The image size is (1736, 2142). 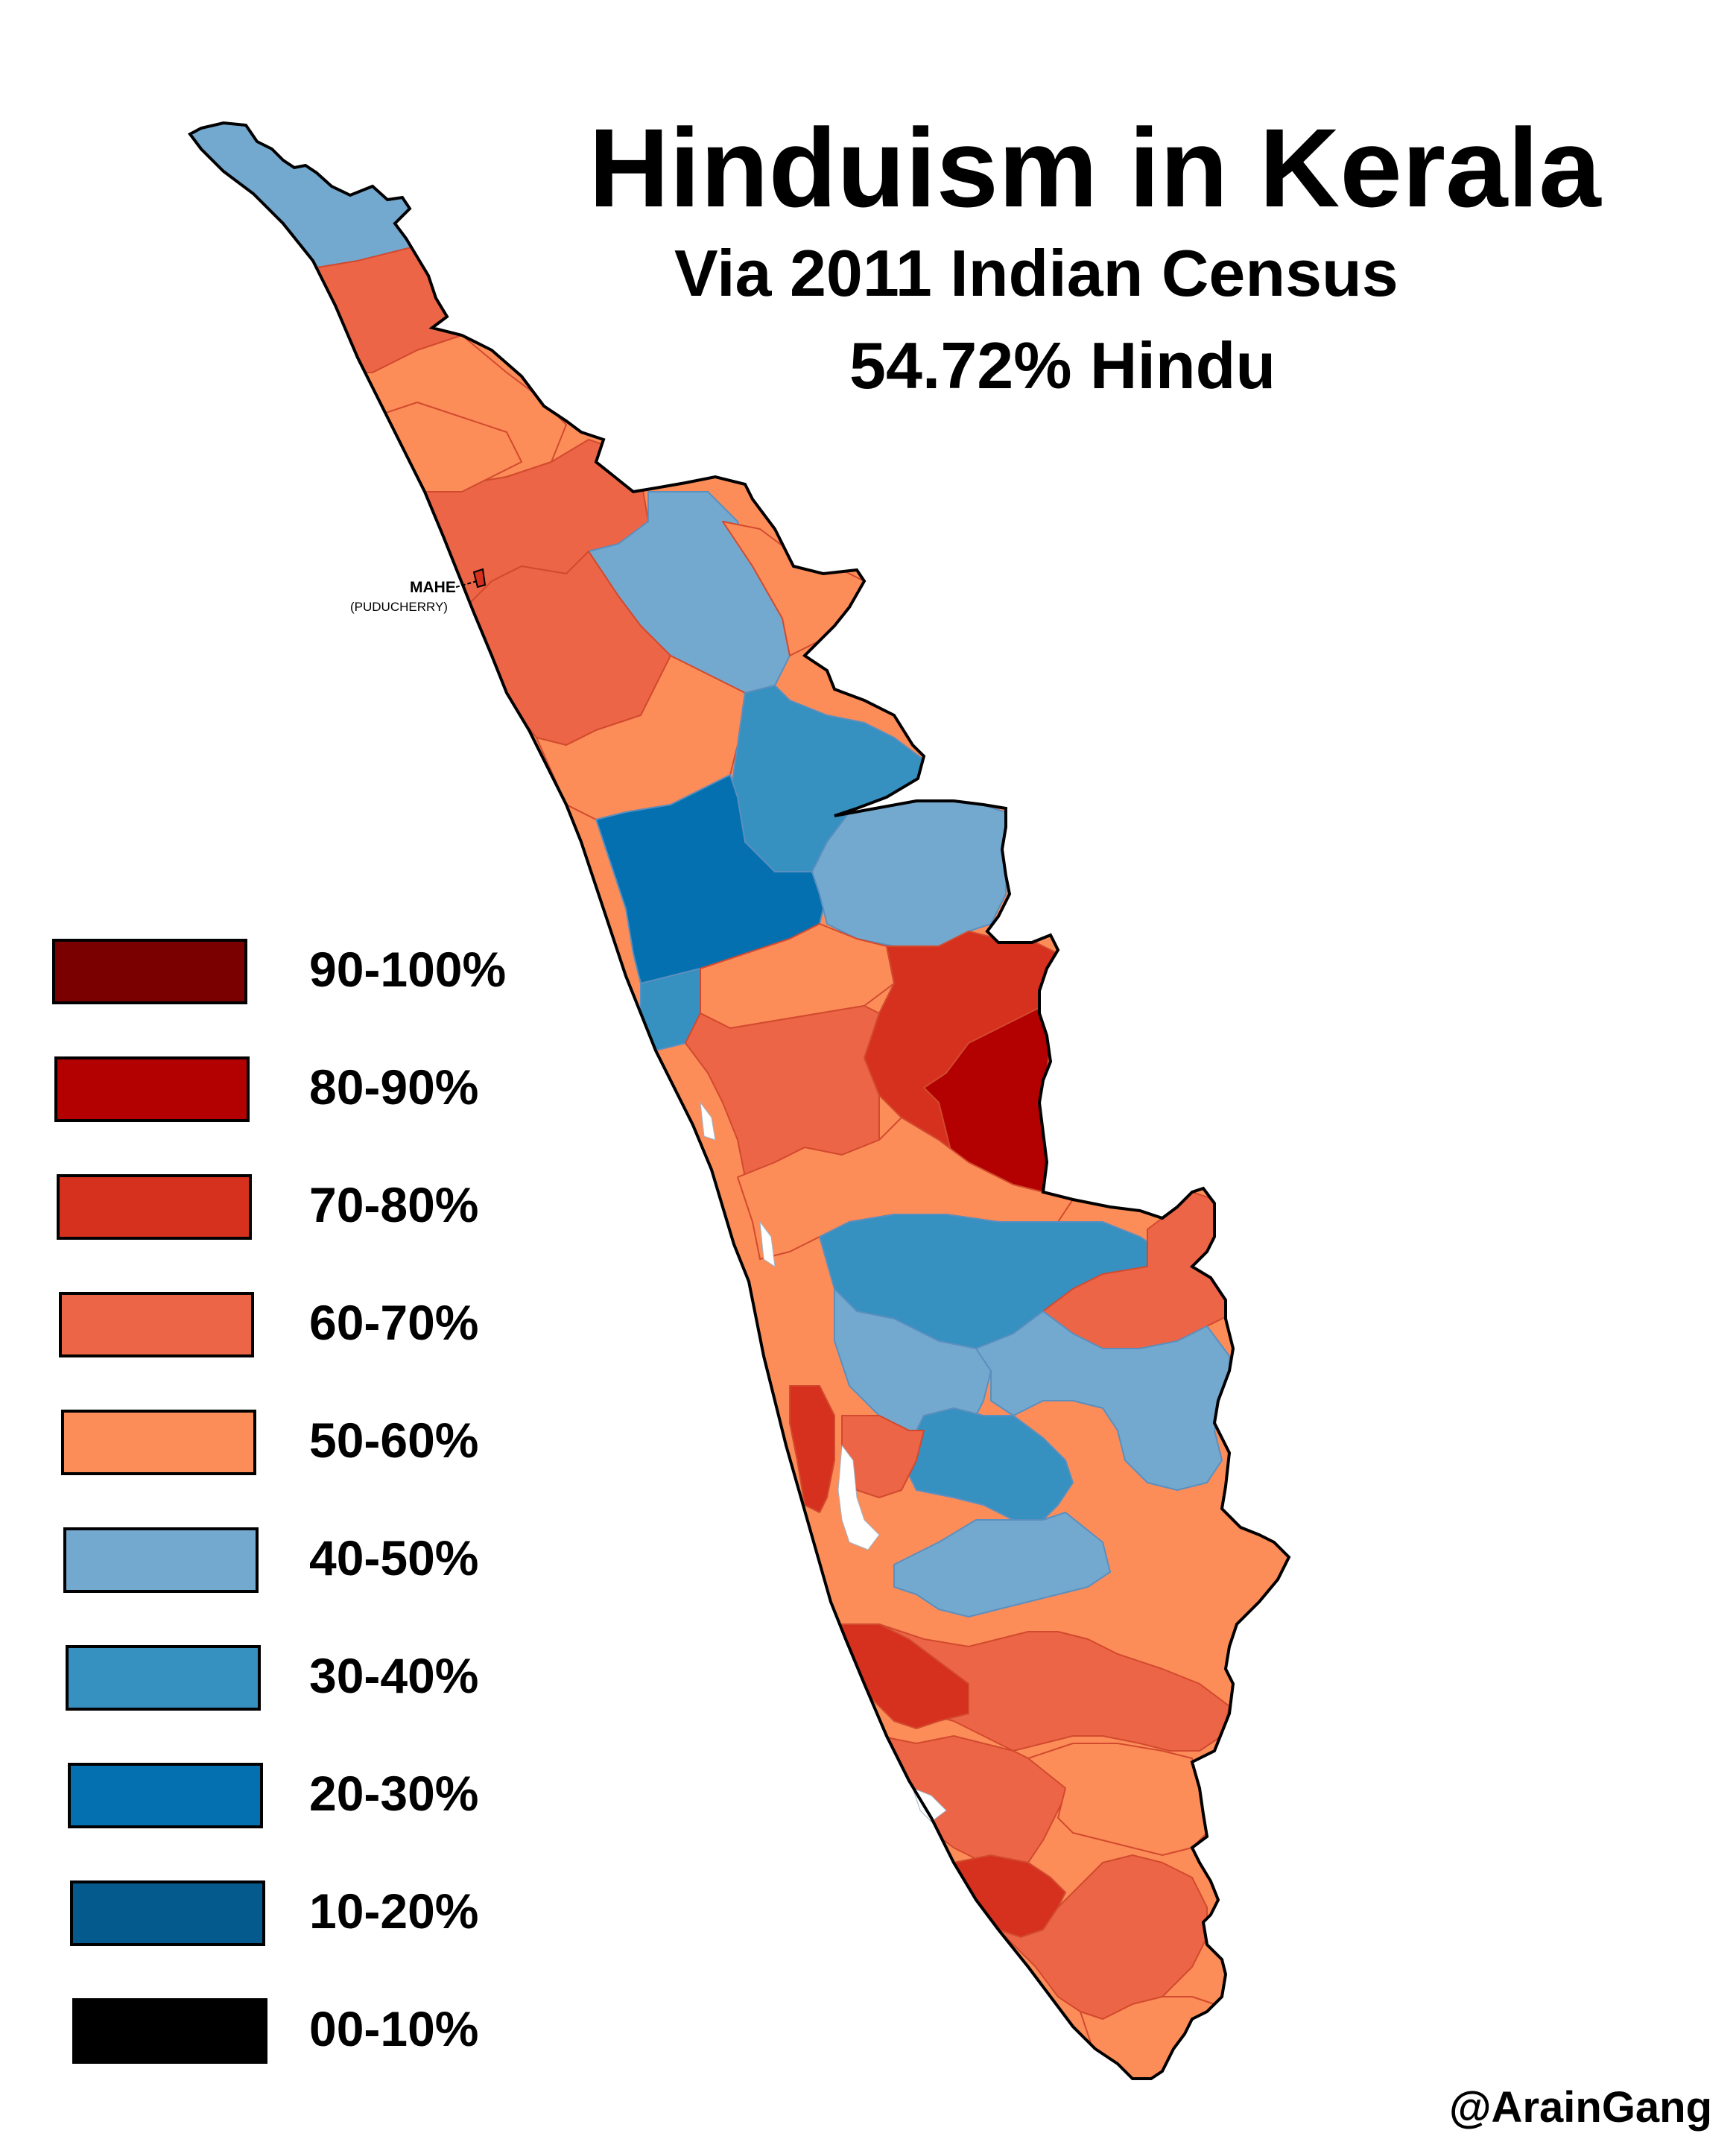 I want to click on legend-label: 80-90%, so click(x=394, y=1087).